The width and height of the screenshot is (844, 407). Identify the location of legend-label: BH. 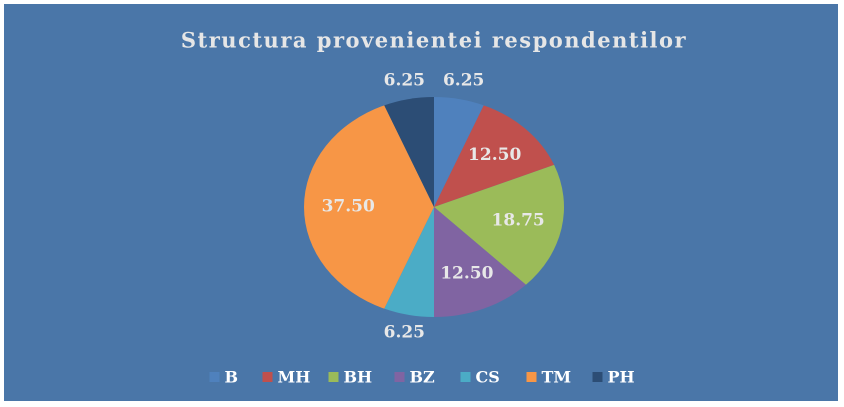
(358, 377).